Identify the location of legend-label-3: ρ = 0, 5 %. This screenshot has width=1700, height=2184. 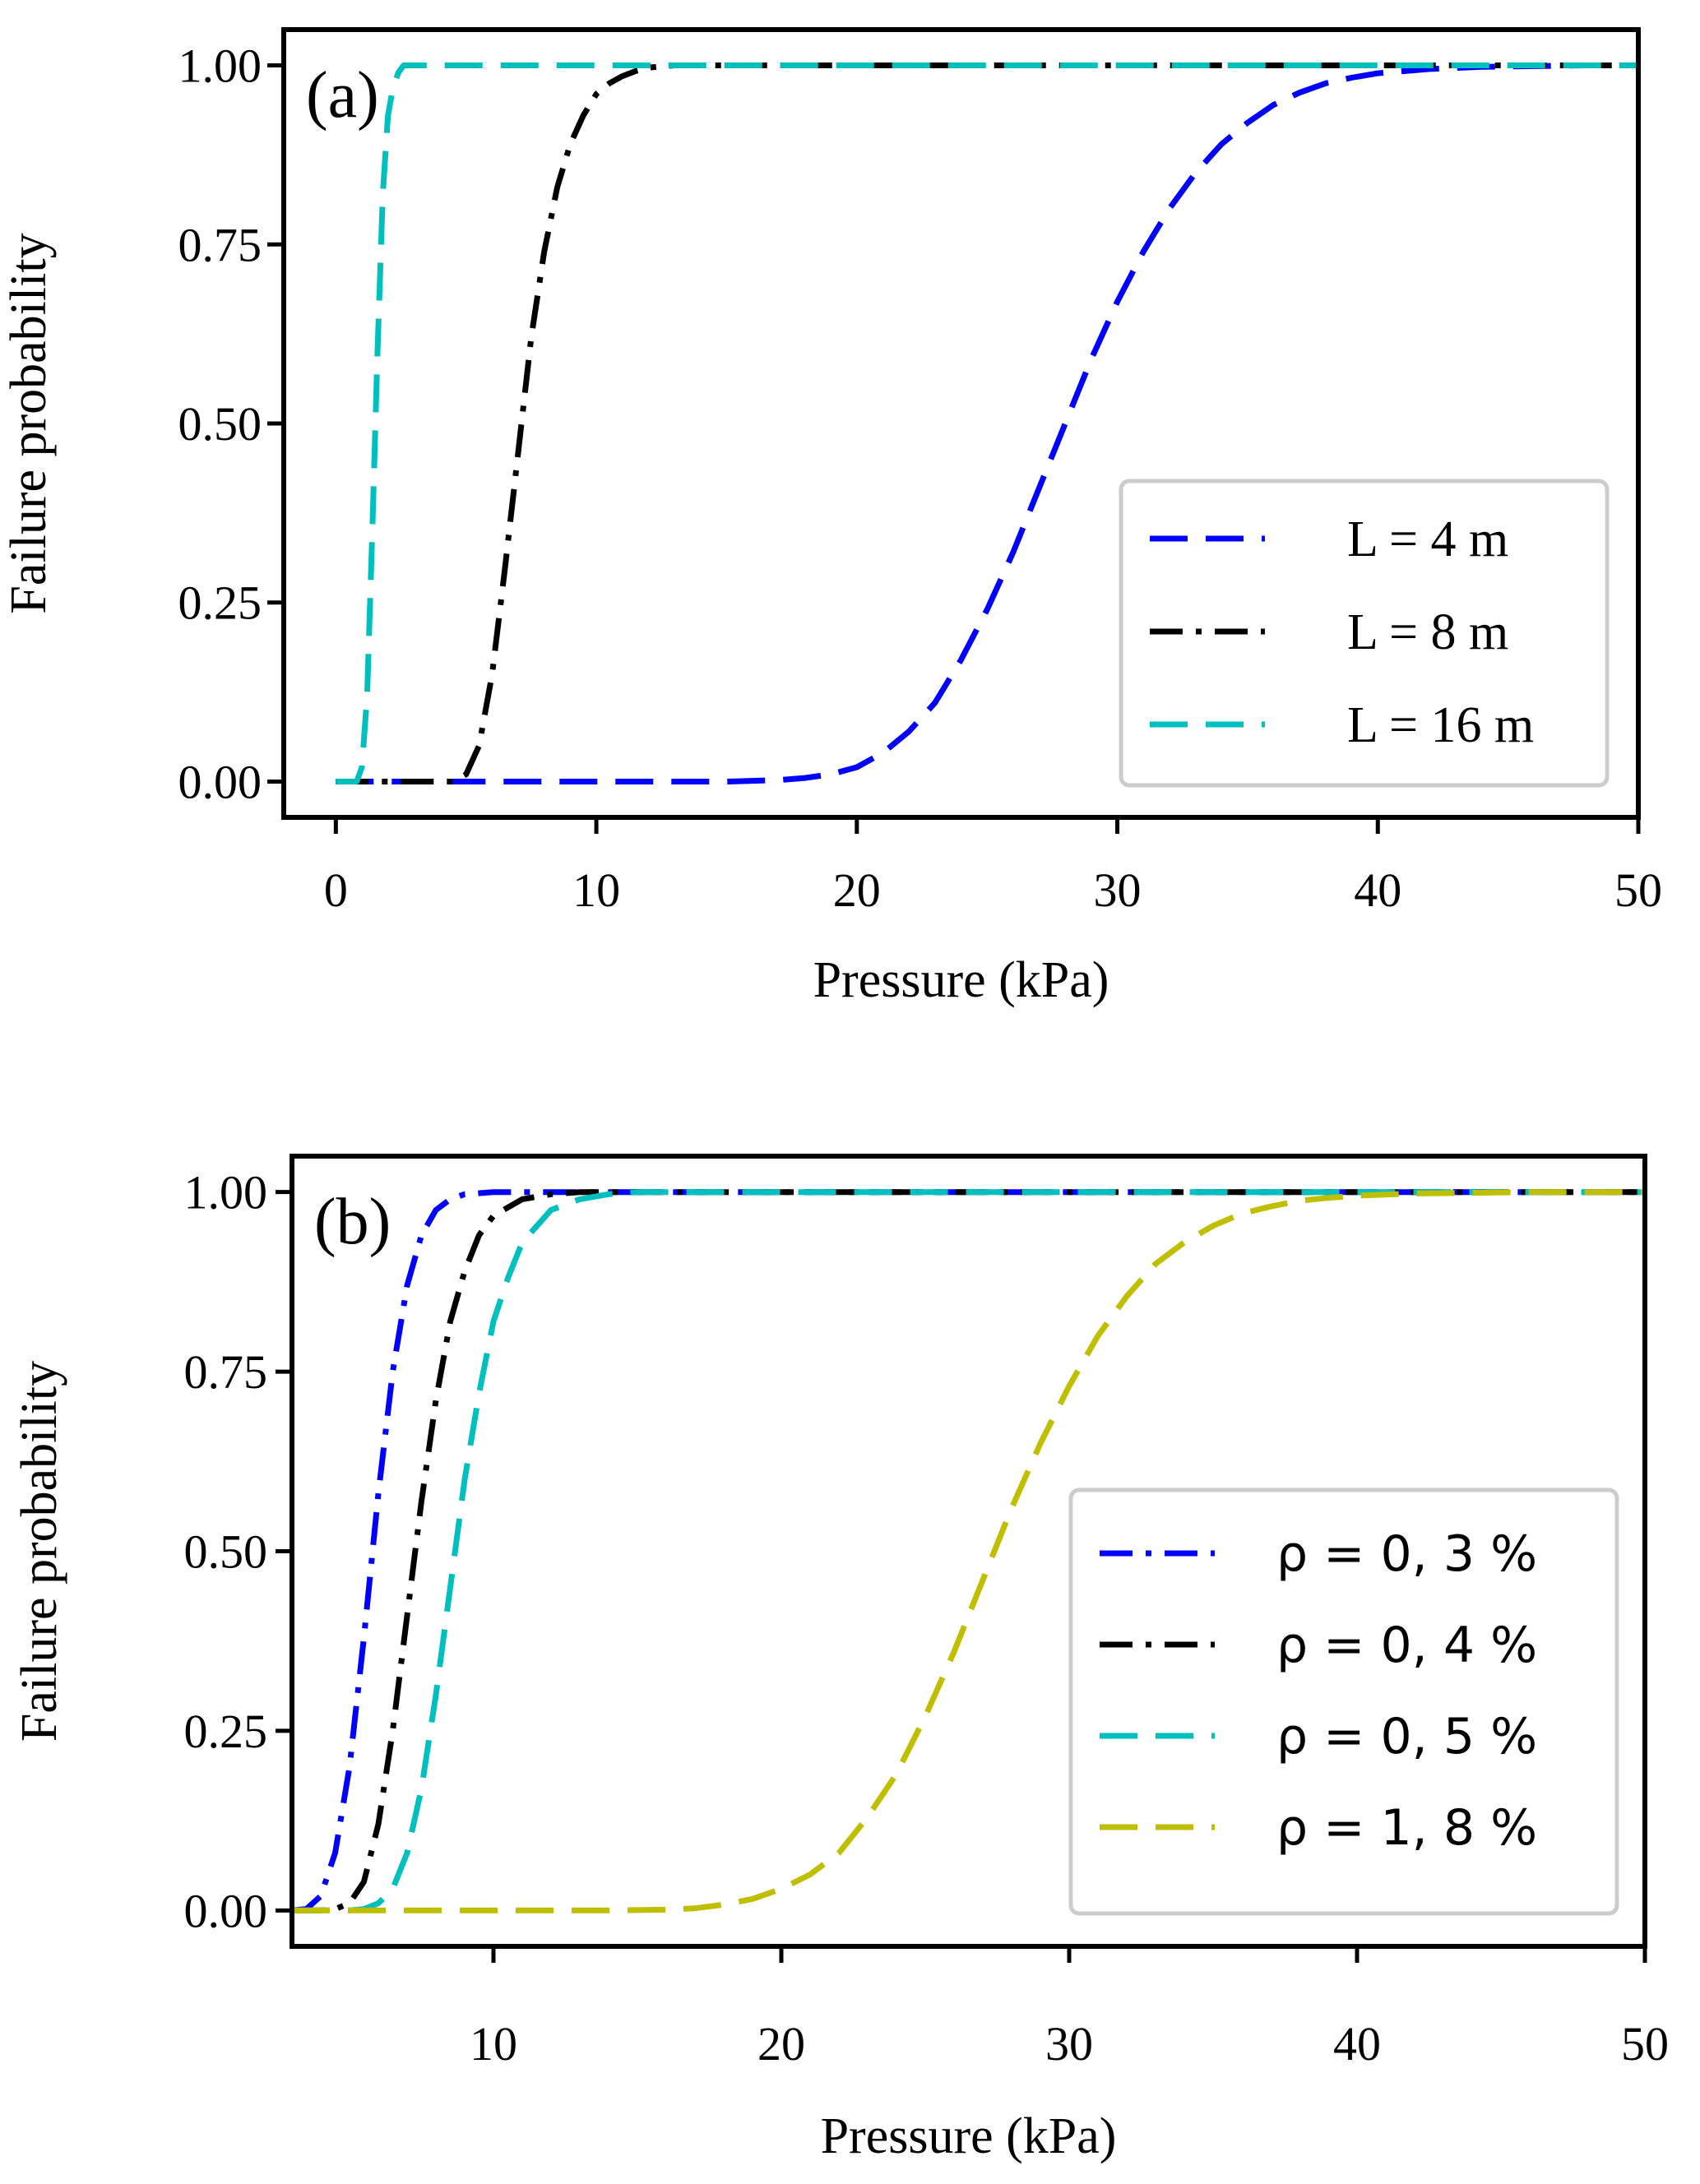
(1406, 1736).